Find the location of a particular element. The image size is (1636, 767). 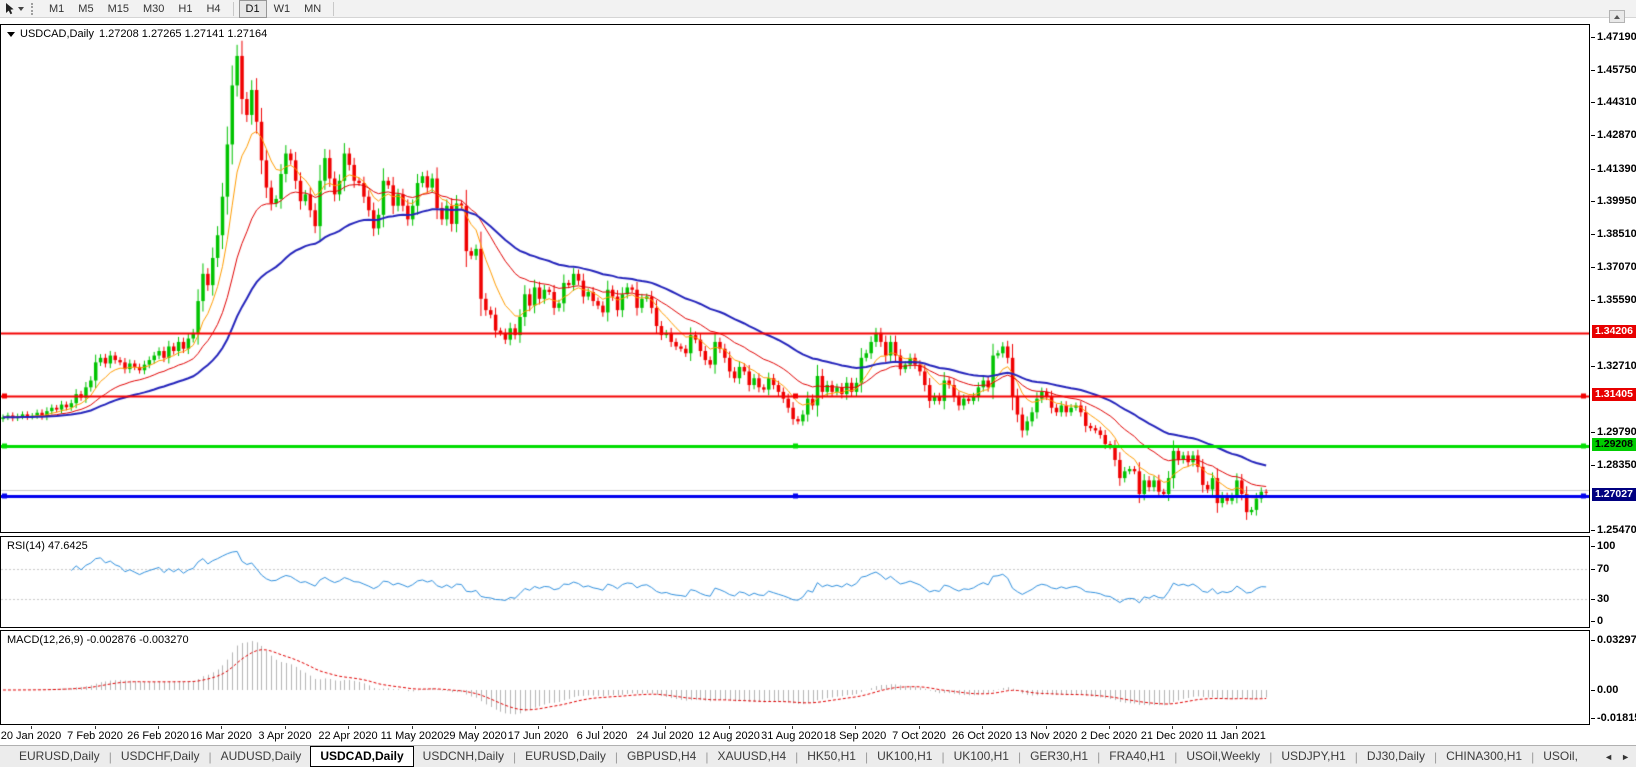

axis-tick-label: 1.41390 is located at coordinates (1616, 169).